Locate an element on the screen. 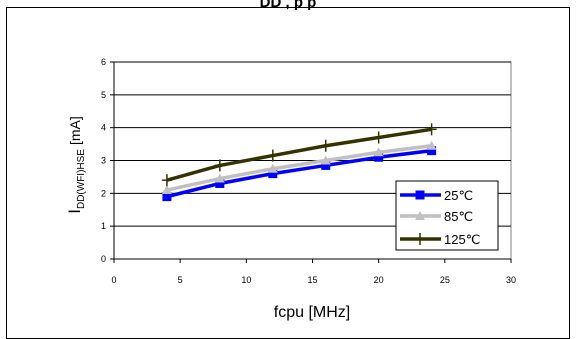 This screenshot has height=339, width=576. legend-label-0: 25℃ is located at coordinates (458, 195).